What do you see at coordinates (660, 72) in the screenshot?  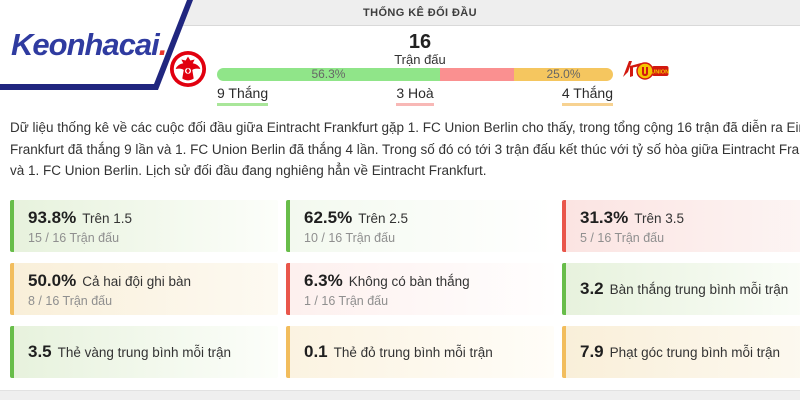 I see `svg-text: UNION` at bounding box center [660, 72].